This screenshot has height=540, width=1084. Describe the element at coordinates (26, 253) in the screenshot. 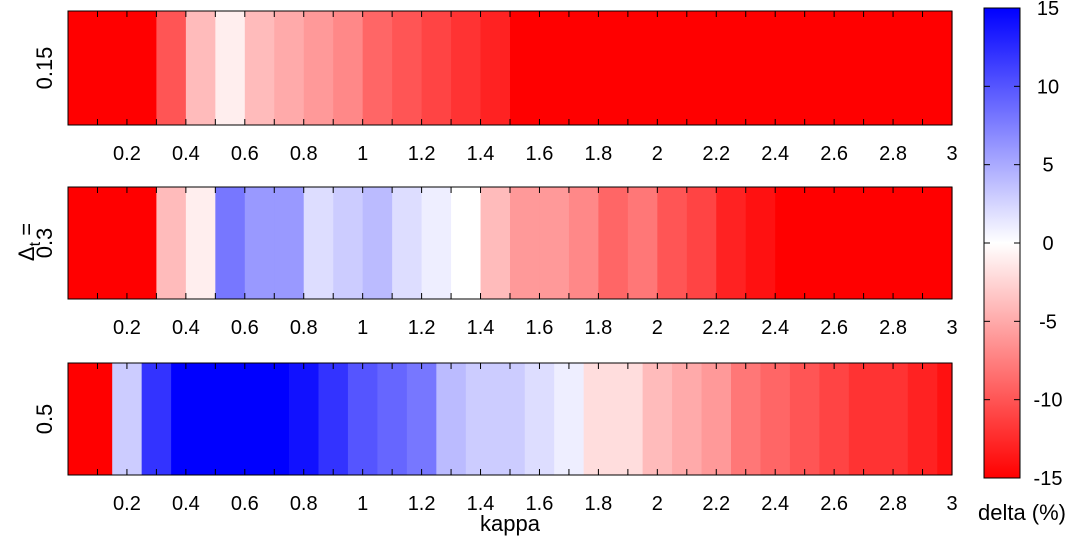

I see `y-axis-label-main: Δ` at that location.